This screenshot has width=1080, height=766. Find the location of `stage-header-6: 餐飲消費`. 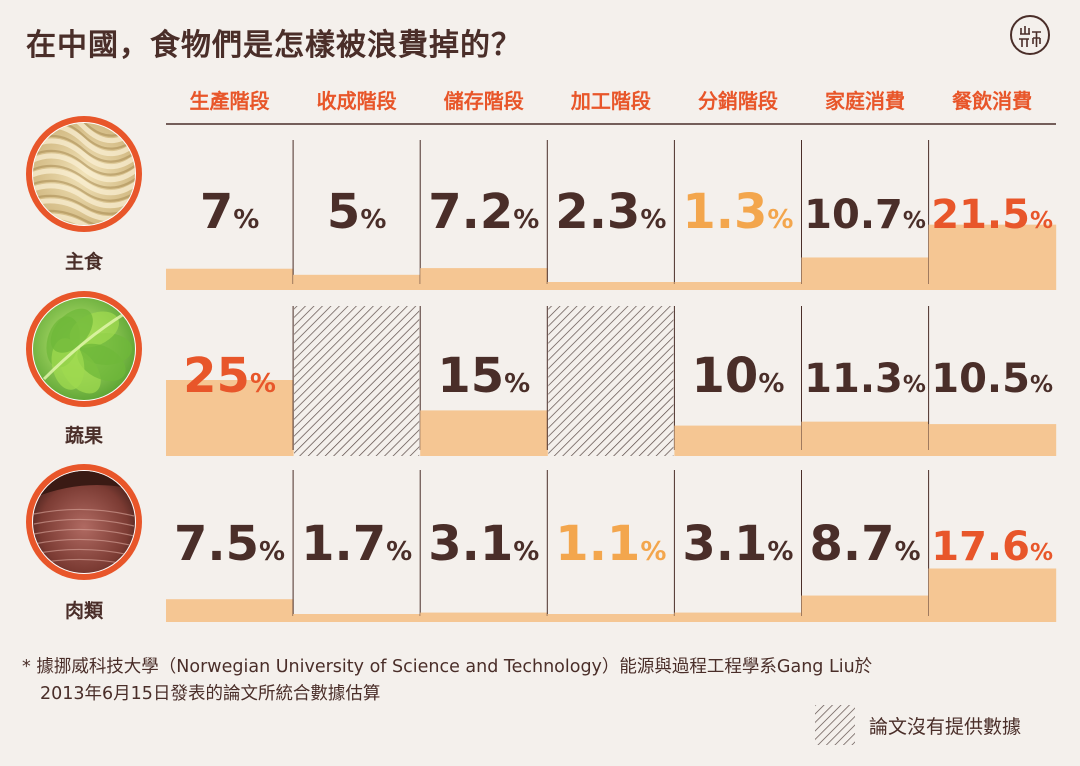

stage-header-6: 餐飲消費 is located at coordinates (992, 101).